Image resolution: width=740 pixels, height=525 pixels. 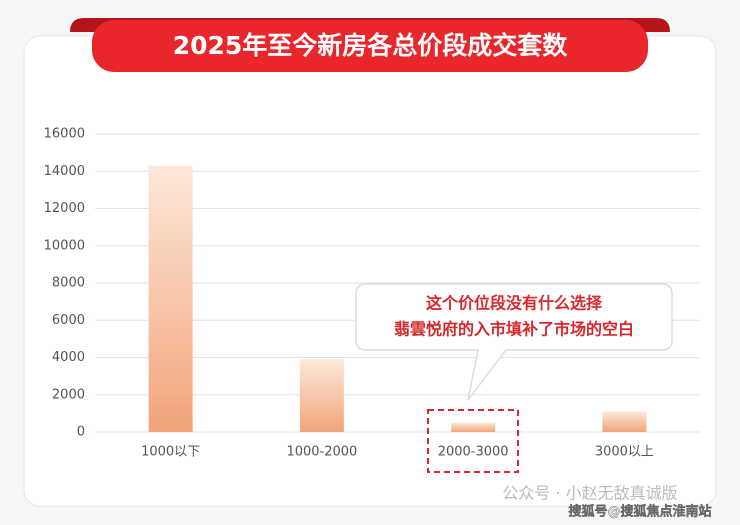 I want to click on y-tick-label: 2000, so click(x=68, y=394).